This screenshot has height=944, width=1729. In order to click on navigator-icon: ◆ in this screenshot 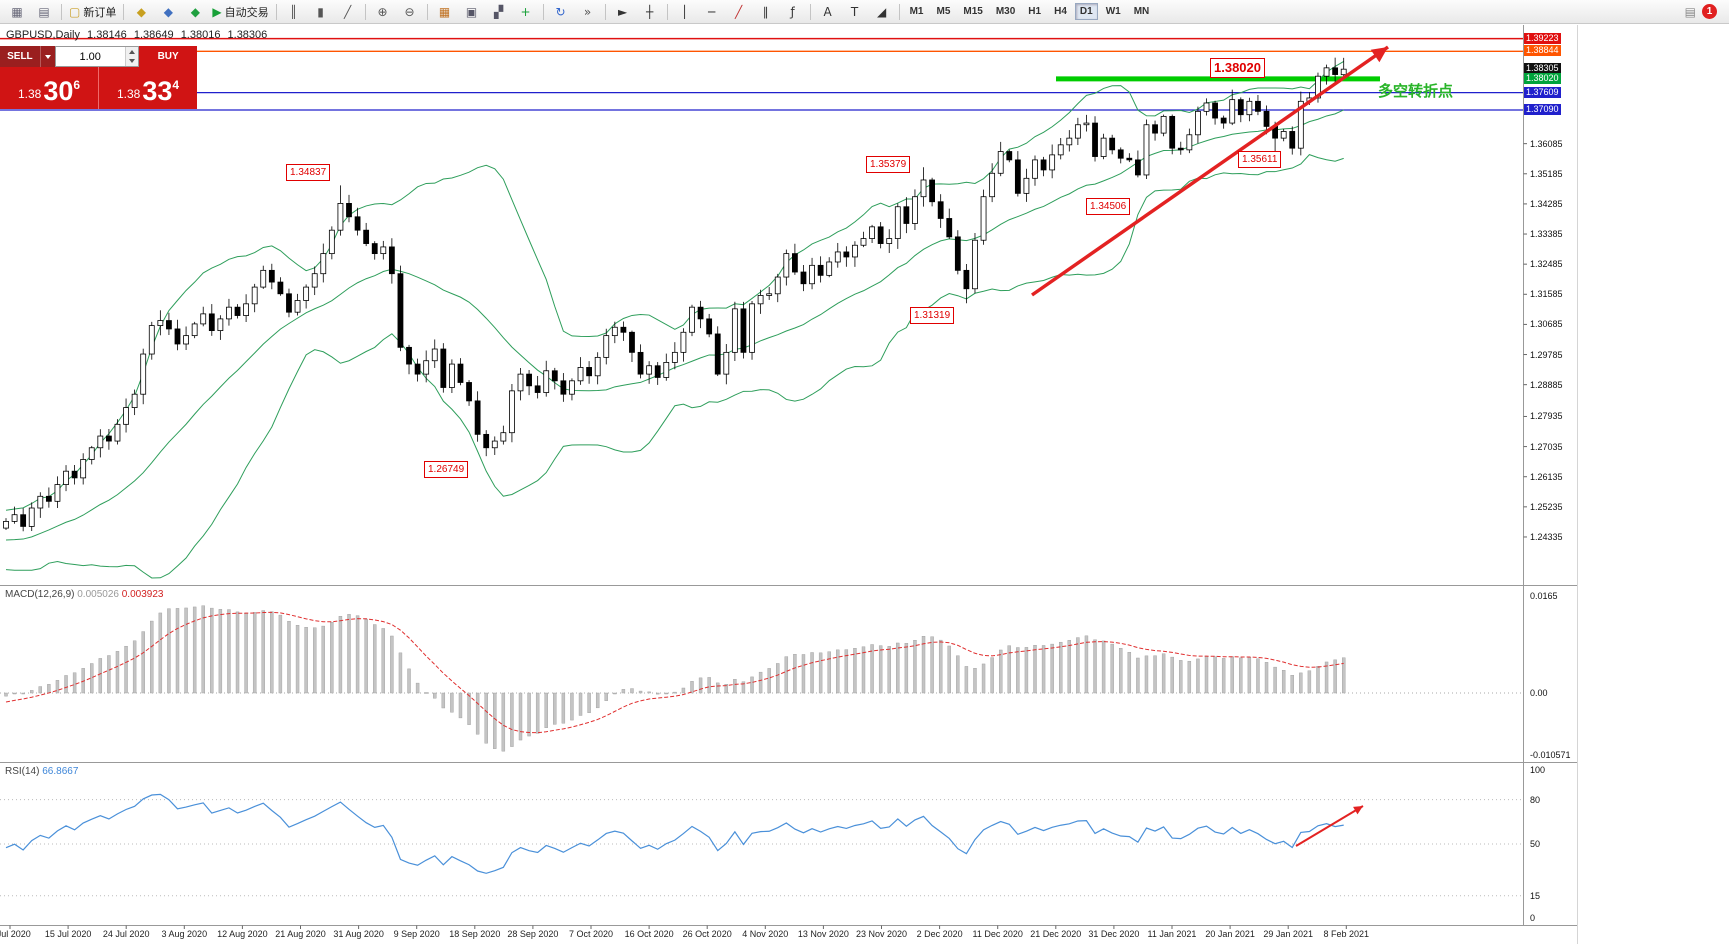, I will do `click(168, 12)`.